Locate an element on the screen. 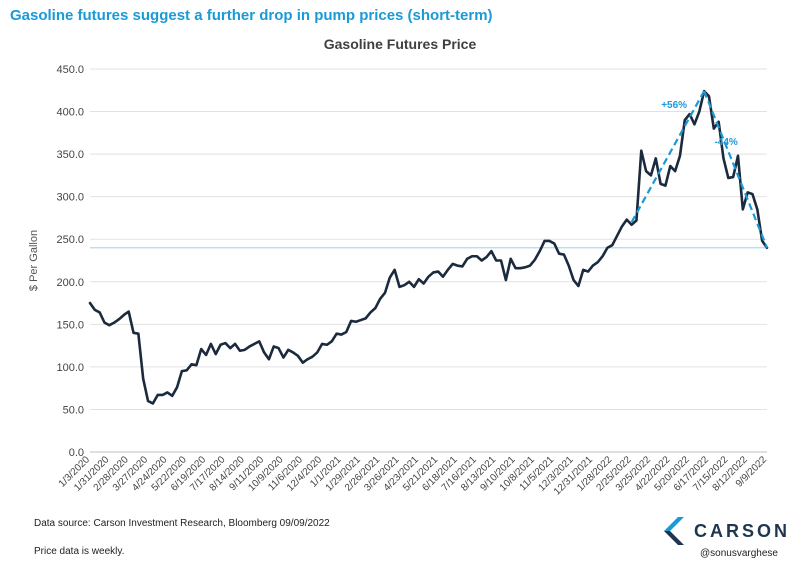 This screenshot has height=571, width=800. frequency-note: Price data is weekly. is located at coordinates (79, 551).